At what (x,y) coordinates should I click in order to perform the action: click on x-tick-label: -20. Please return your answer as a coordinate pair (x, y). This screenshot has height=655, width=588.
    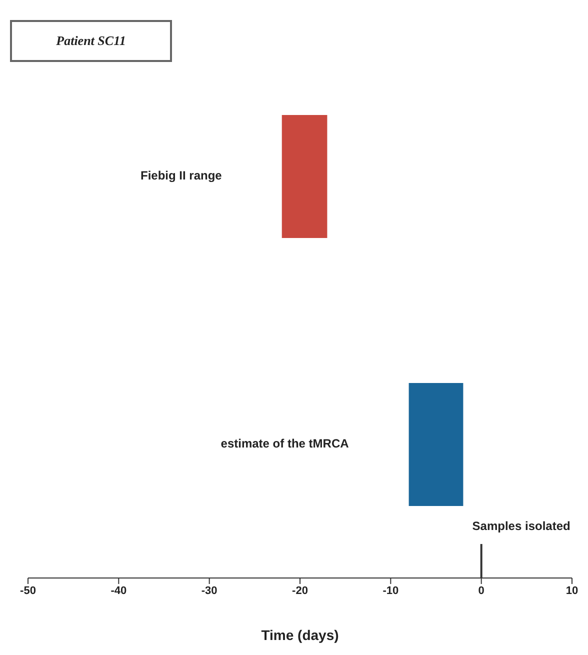
    Looking at the image, I should click on (300, 590).